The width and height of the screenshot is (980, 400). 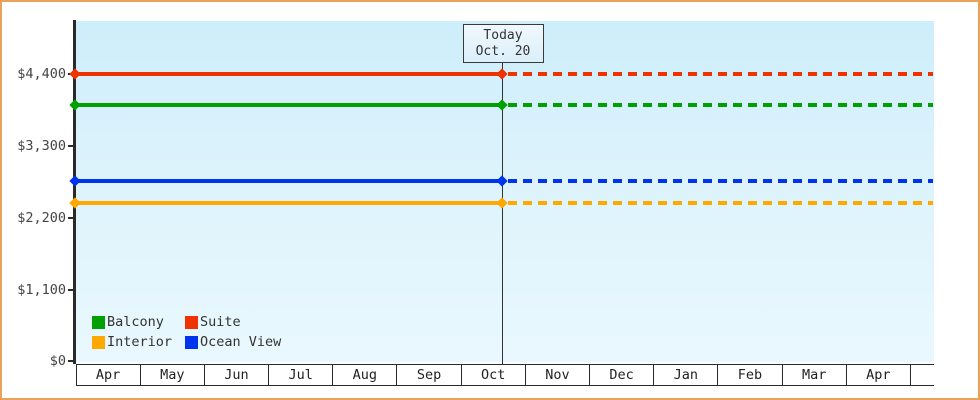 I want to click on y-axis-label: $0, so click(x=57, y=361).